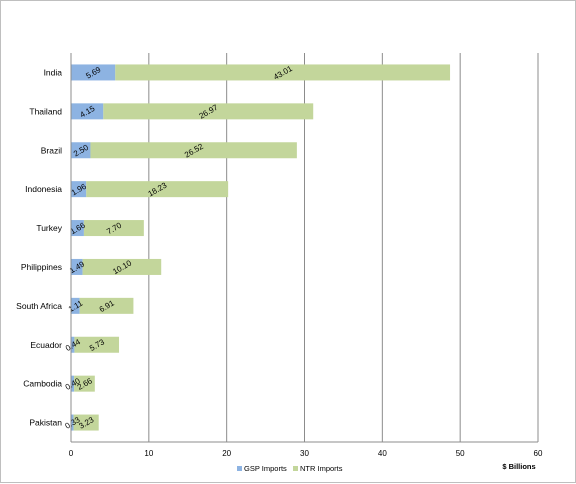 The image size is (576, 484). I want to click on category-label: Thailand, so click(45, 111).